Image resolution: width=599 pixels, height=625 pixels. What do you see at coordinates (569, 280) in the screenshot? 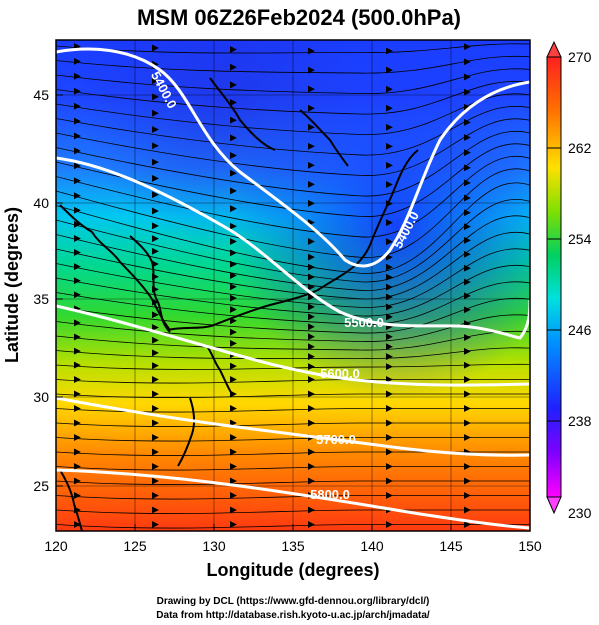
I see `colorbar: 270 262 254 246 238 230` at bounding box center [569, 280].